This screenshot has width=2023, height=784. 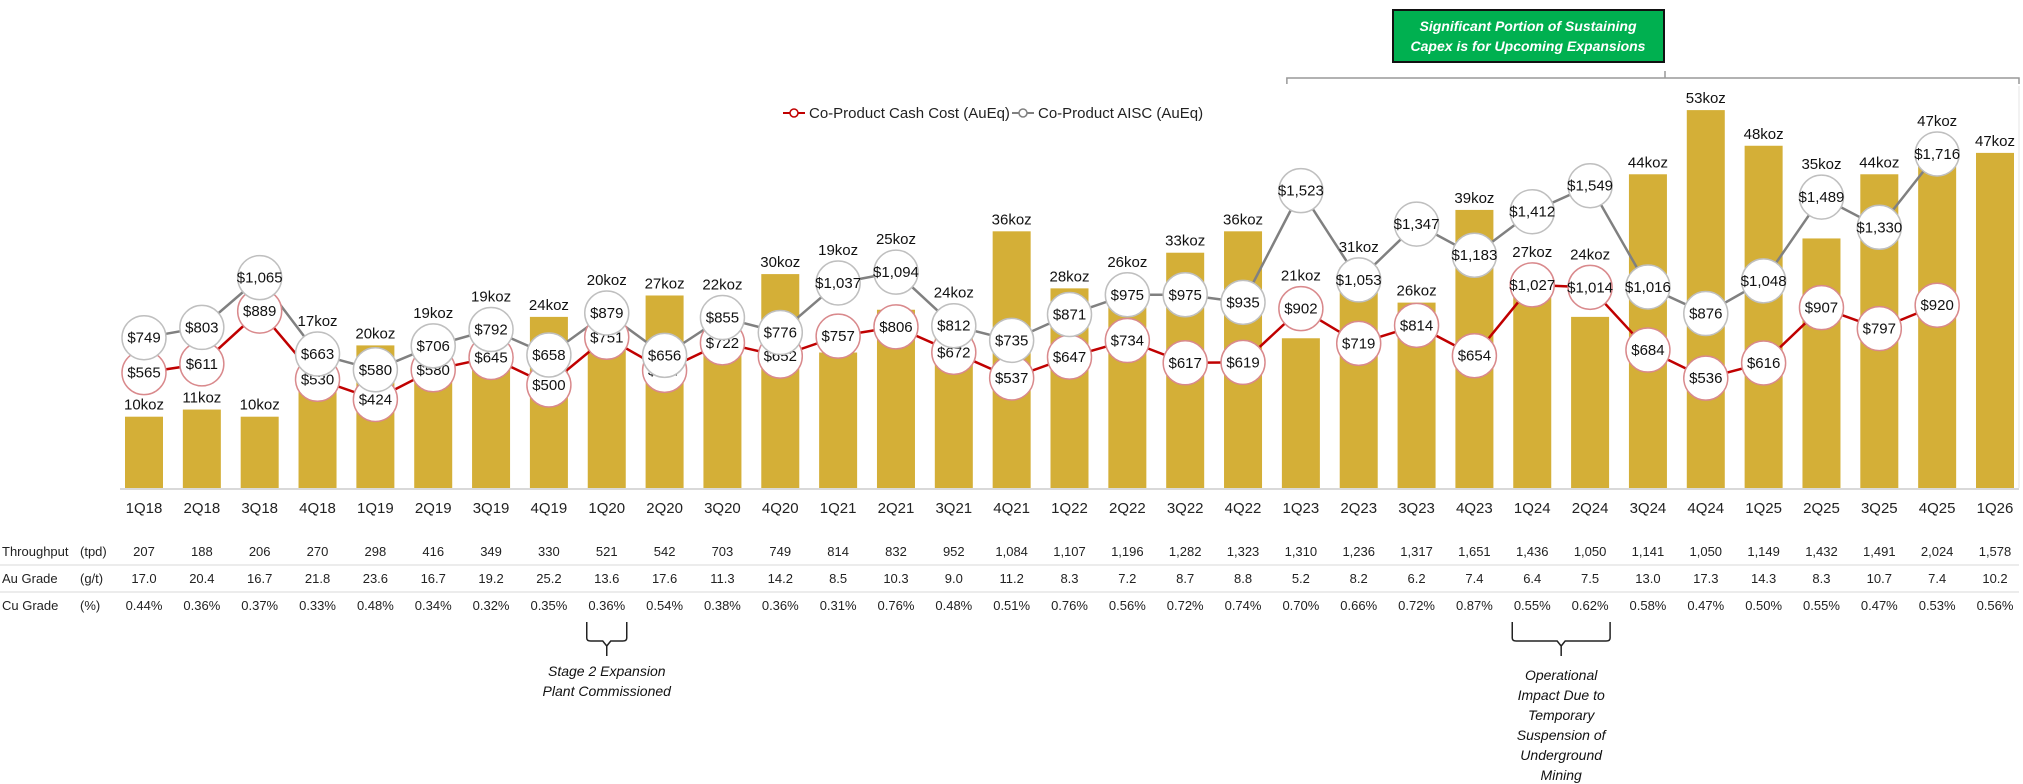 What do you see at coordinates (607, 280) in the screenshot?
I see `bar-value-label: 20koz` at bounding box center [607, 280].